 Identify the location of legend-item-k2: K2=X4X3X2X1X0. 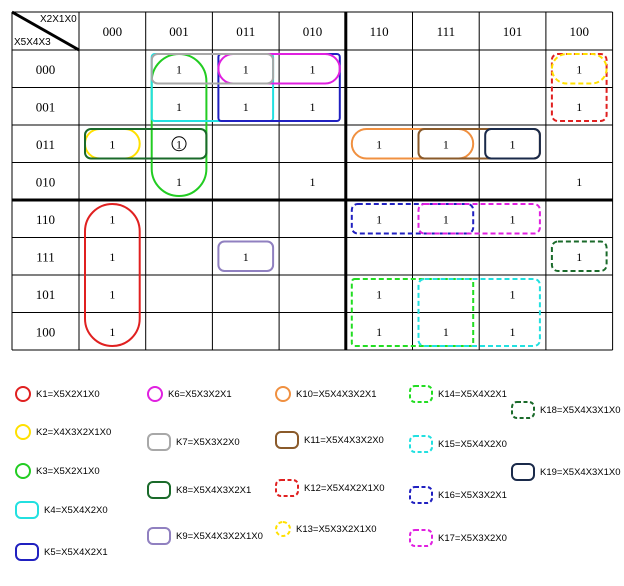
(62, 432).